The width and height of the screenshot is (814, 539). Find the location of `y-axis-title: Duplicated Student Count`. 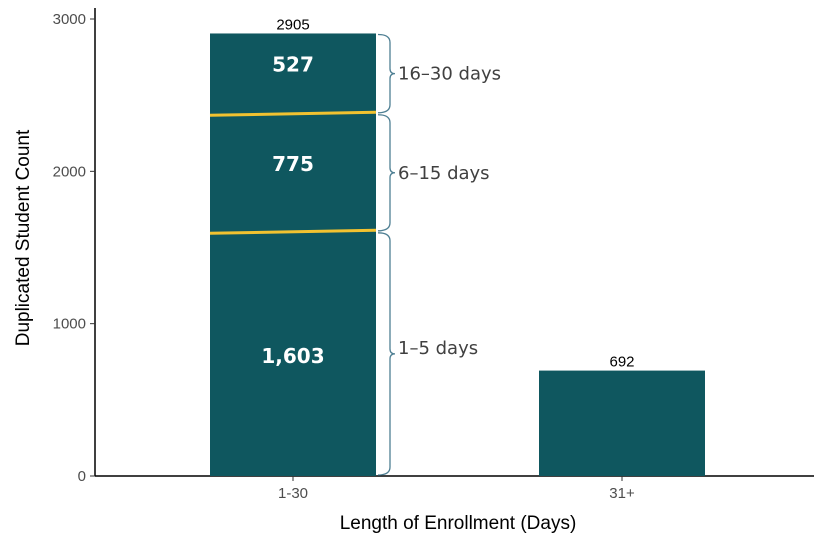

y-axis-title: Duplicated Student Count is located at coordinates (23, 237).